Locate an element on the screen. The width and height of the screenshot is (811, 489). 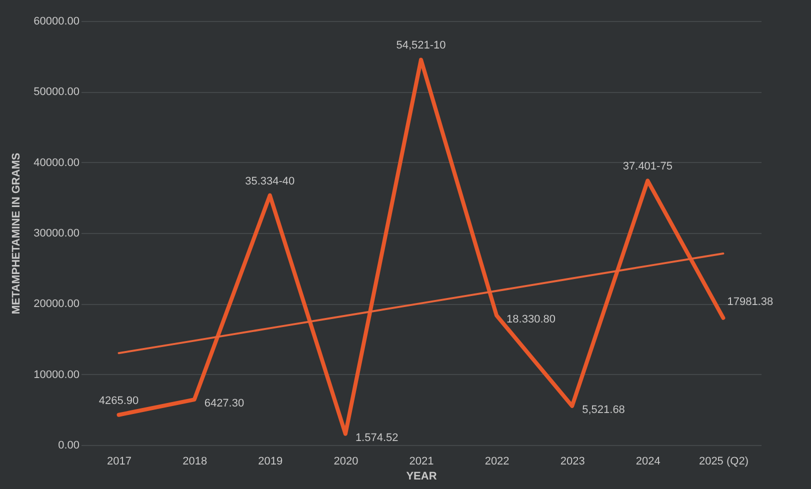
x-tick-label: 2022 is located at coordinates (497, 462).